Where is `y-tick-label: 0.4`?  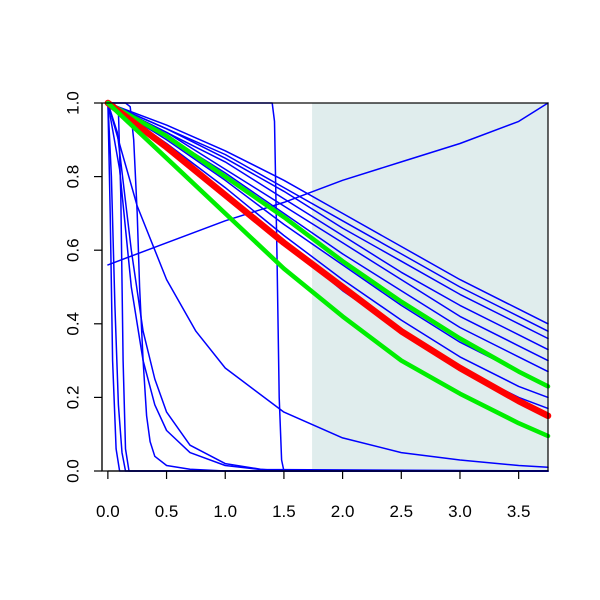 y-tick-label: 0.4 is located at coordinates (72, 324).